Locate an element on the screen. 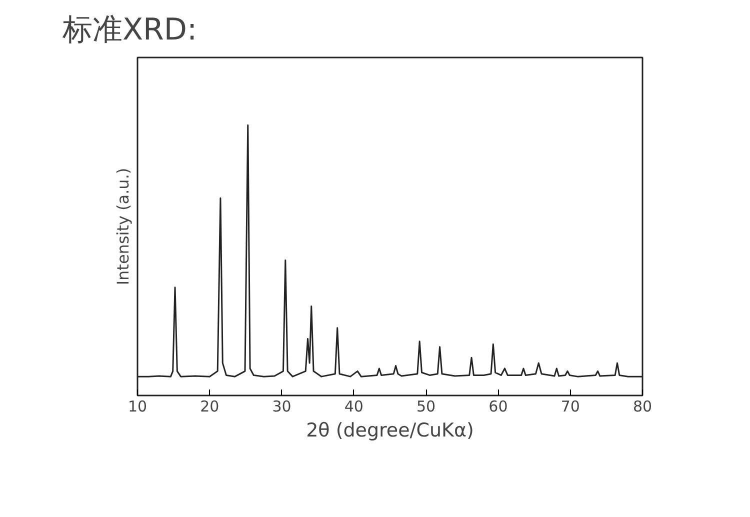 This screenshot has height=517, width=750. x-tick-label: 10 is located at coordinates (138, 407).